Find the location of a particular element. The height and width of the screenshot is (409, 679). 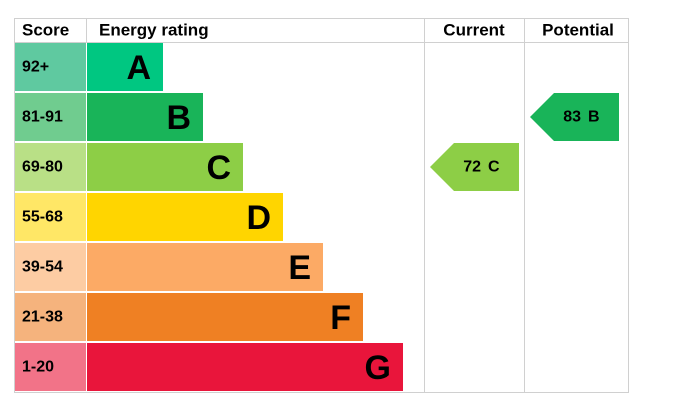

rating-letter: E is located at coordinates (299, 268).